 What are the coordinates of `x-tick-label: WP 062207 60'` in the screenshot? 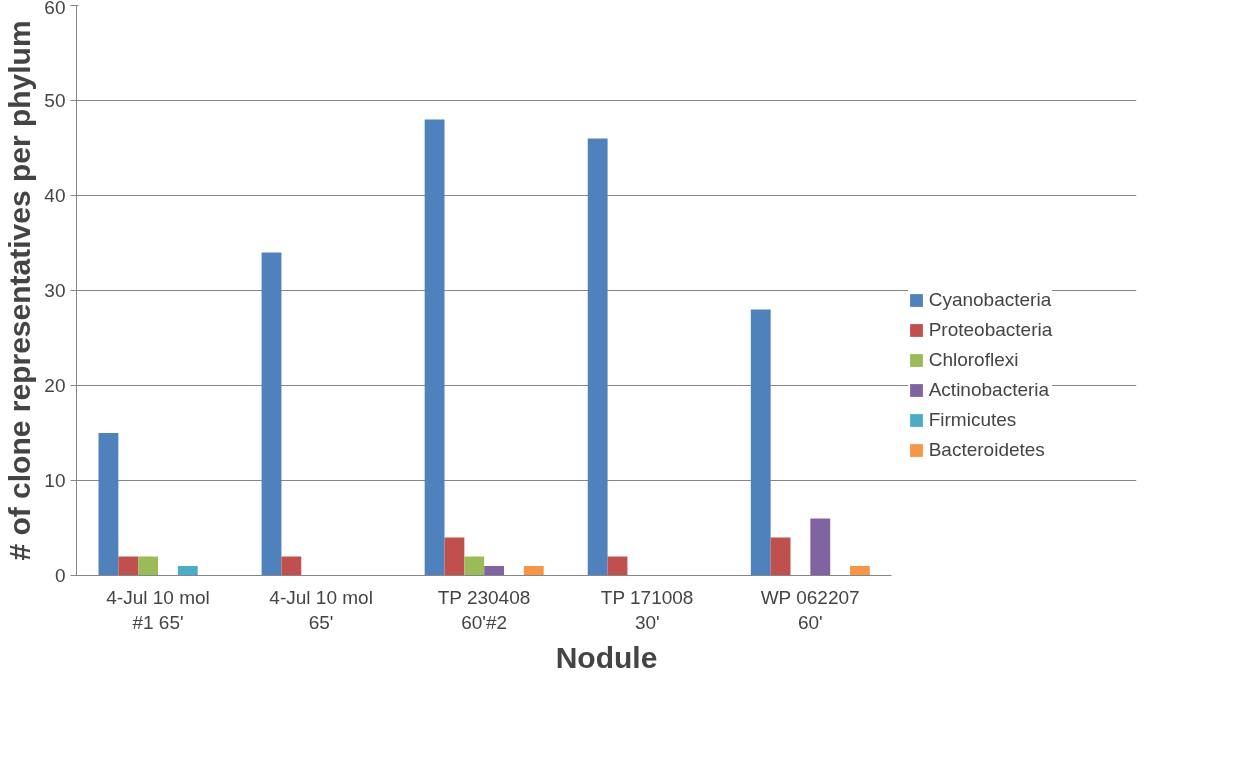 It's located at (810, 609).